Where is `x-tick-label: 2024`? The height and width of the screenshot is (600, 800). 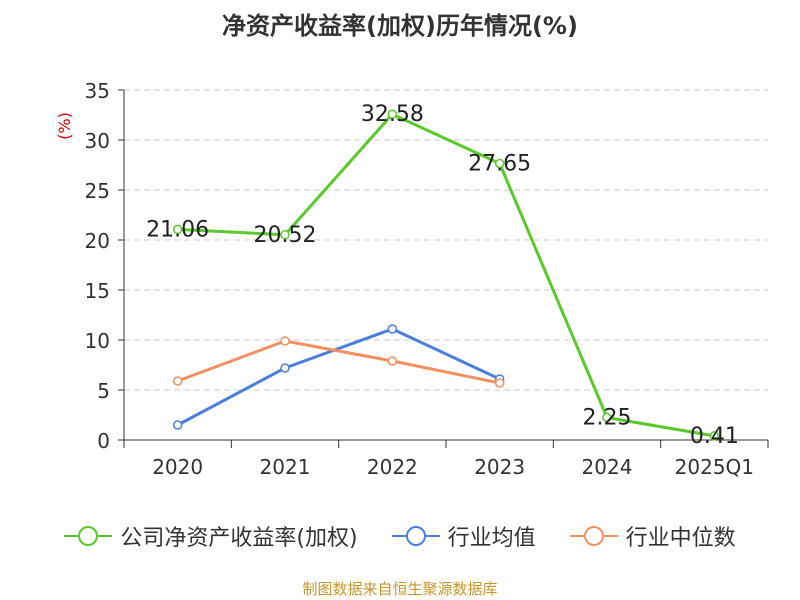 x-tick-label: 2024 is located at coordinates (607, 467).